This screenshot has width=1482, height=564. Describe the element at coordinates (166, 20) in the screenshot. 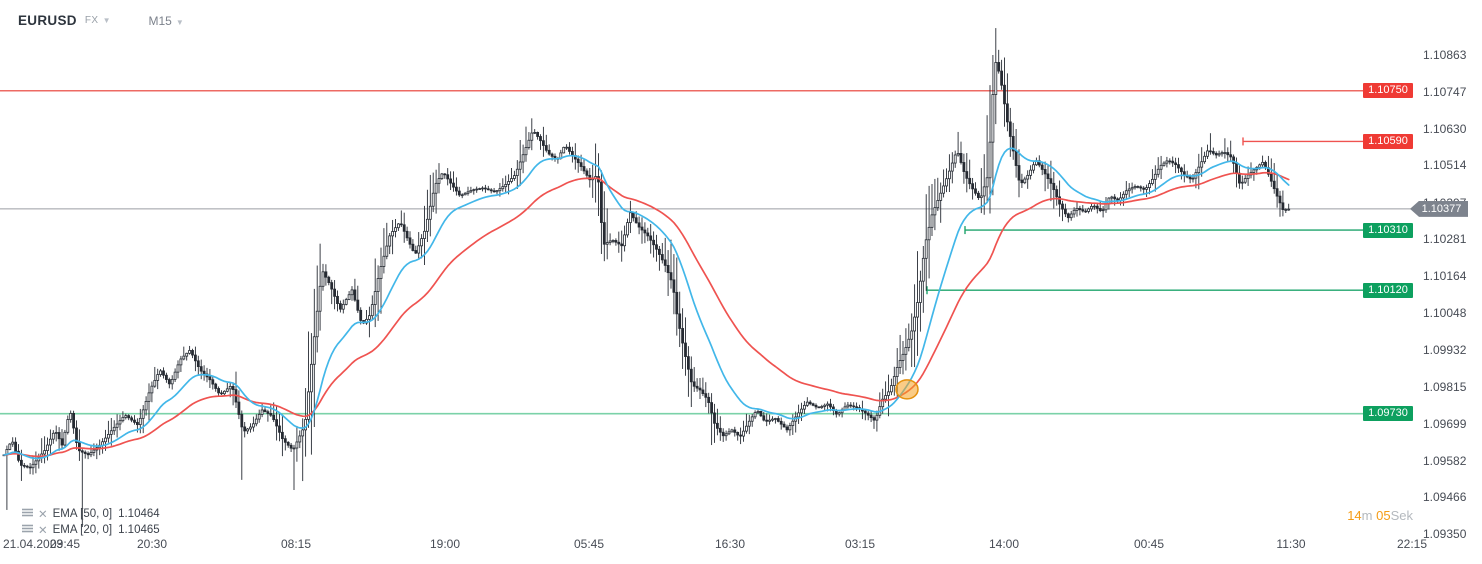

I see `timeframe-selector: M15 ▼` at that location.